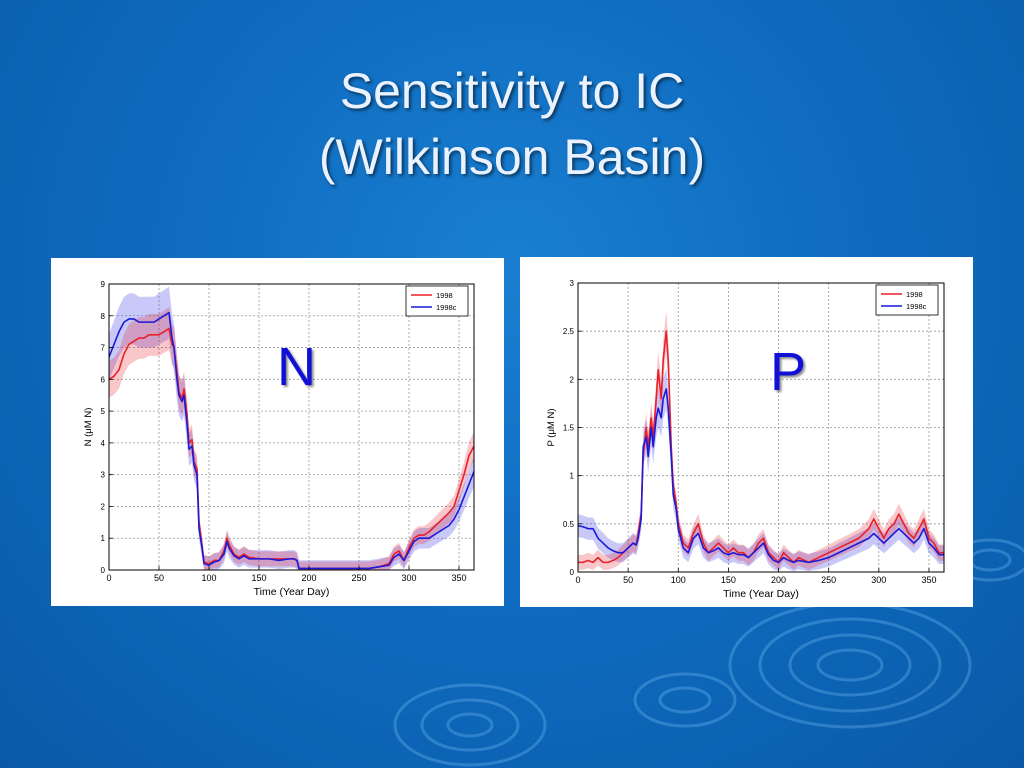 This screenshot has height=768, width=1024. What do you see at coordinates (788, 372) in the screenshot?
I see `phosphorus-panel-label: P` at bounding box center [788, 372].